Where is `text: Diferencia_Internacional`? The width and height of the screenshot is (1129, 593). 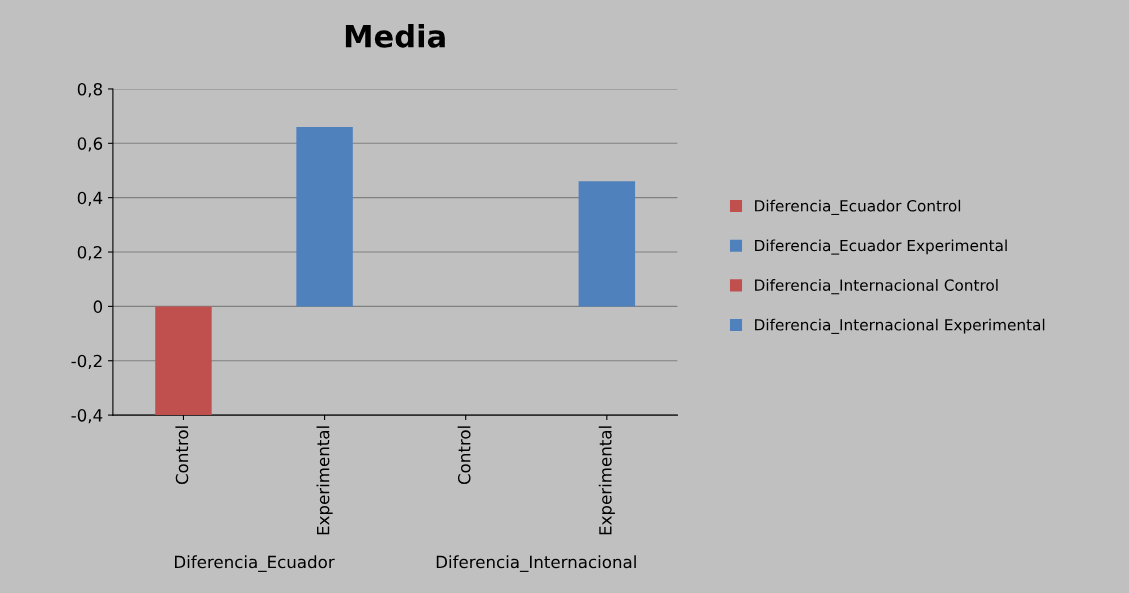
text: Diferencia_Internacional is located at coordinates (536, 563).